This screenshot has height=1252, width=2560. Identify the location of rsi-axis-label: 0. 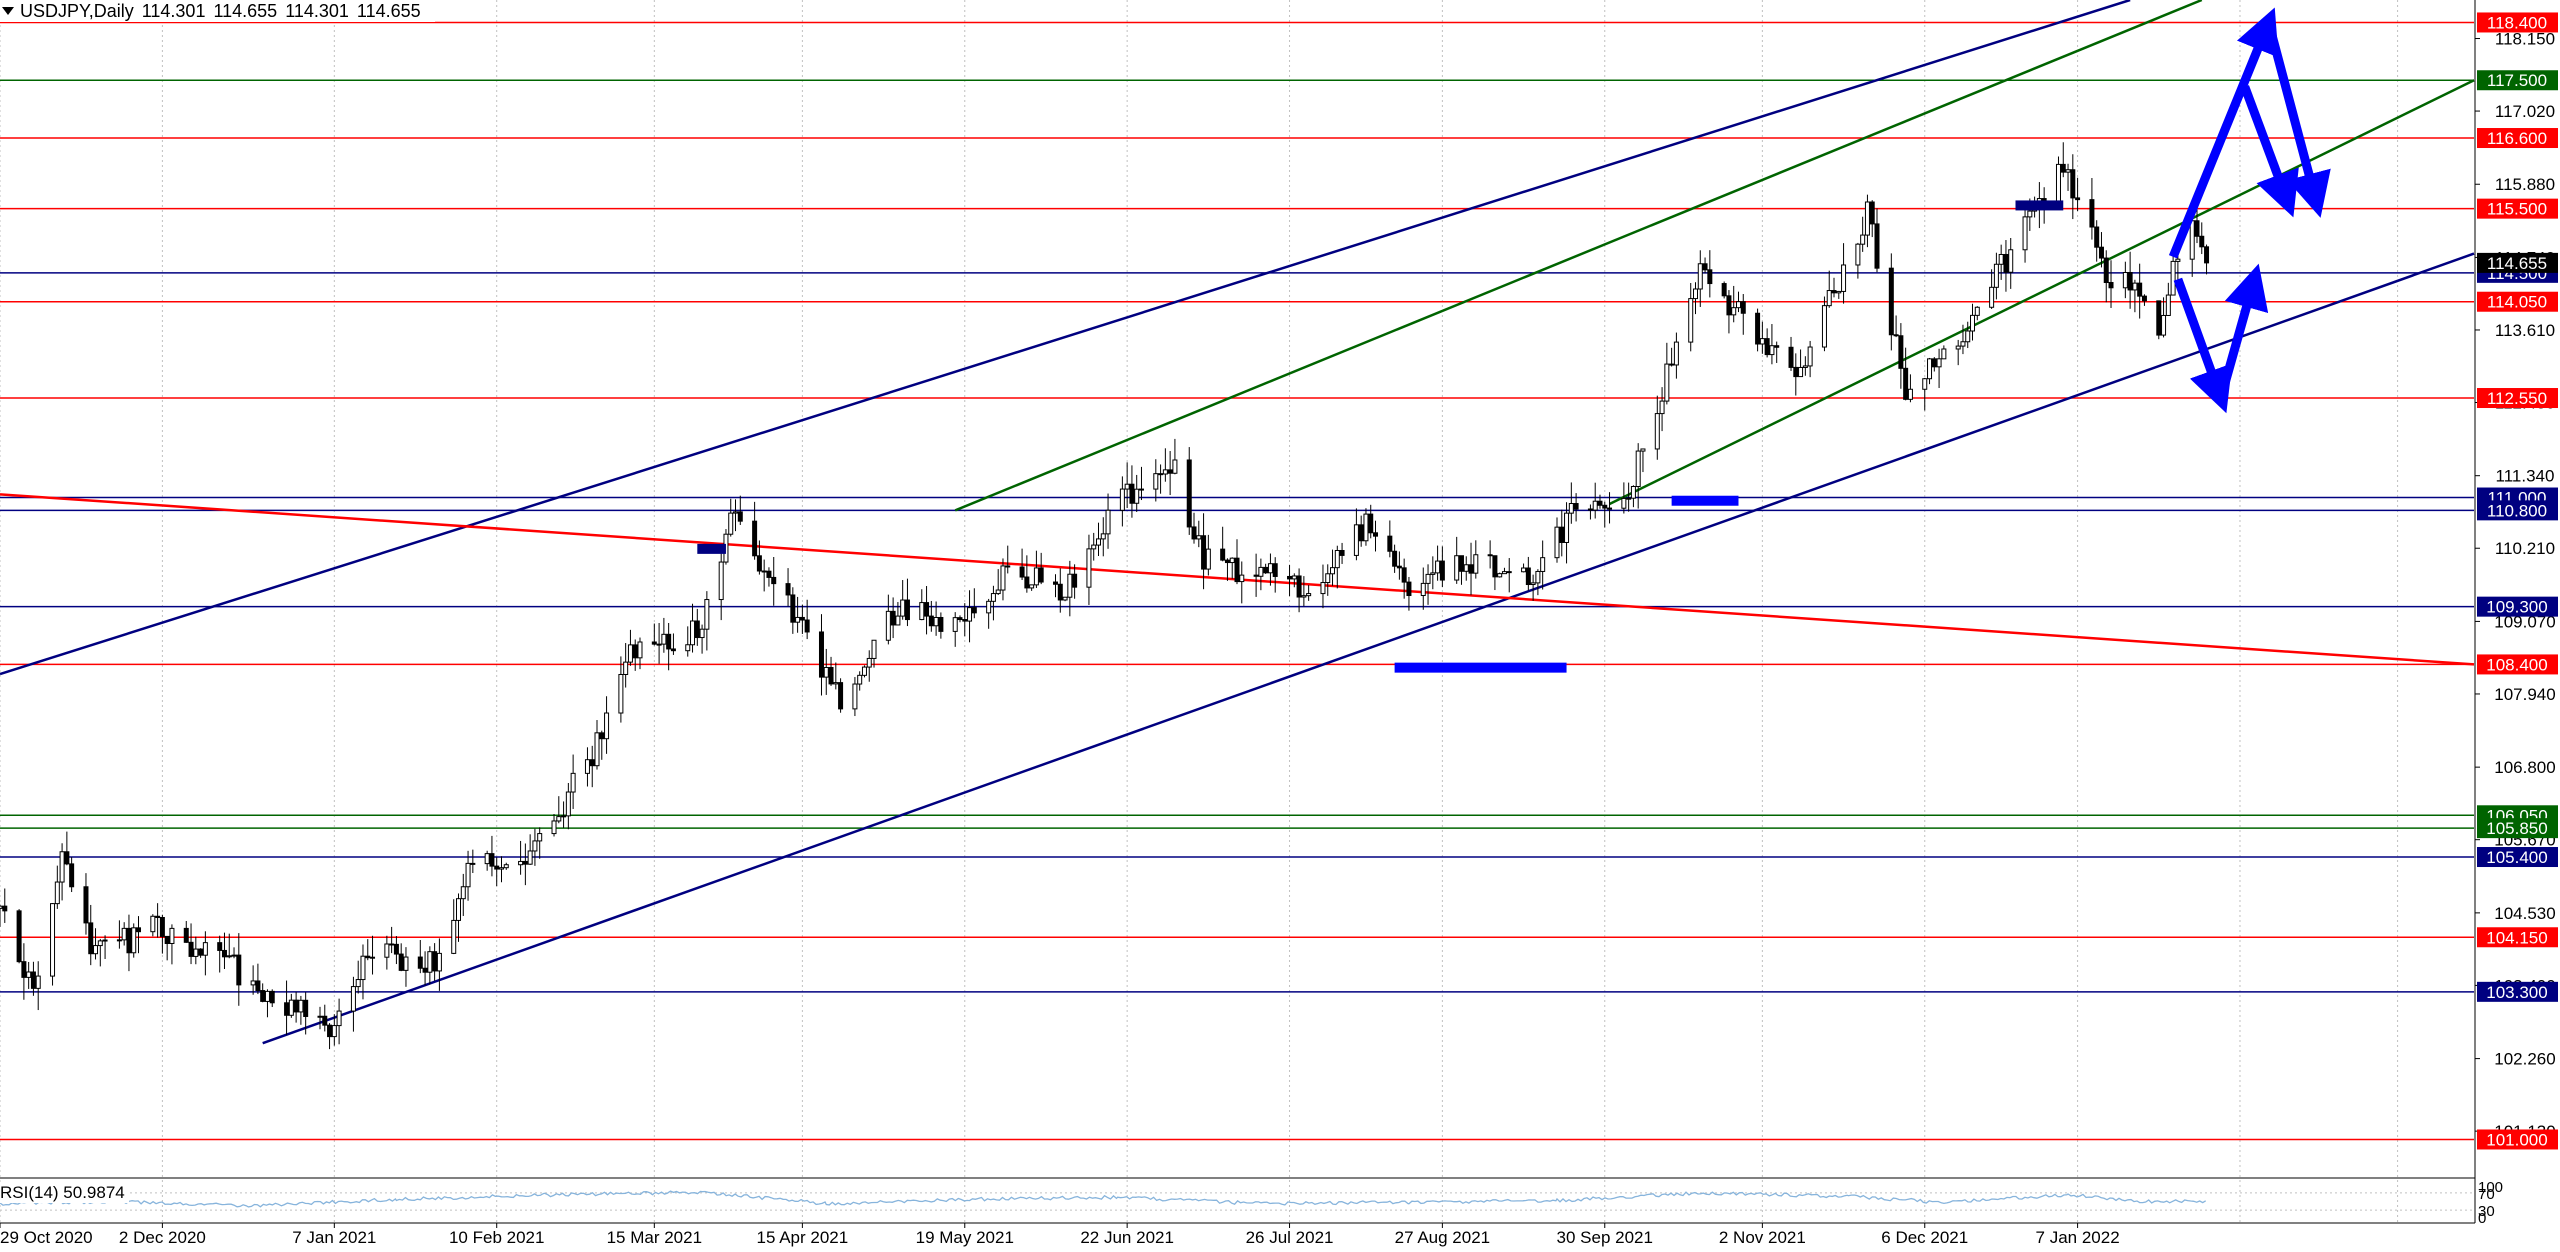
(2482, 1218).